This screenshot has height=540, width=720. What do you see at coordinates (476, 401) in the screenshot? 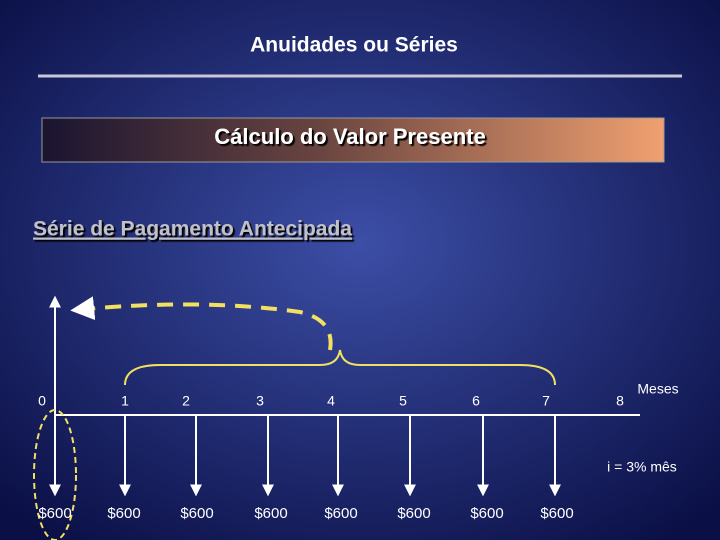
I see `period-label: 6` at bounding box center [476, 401].